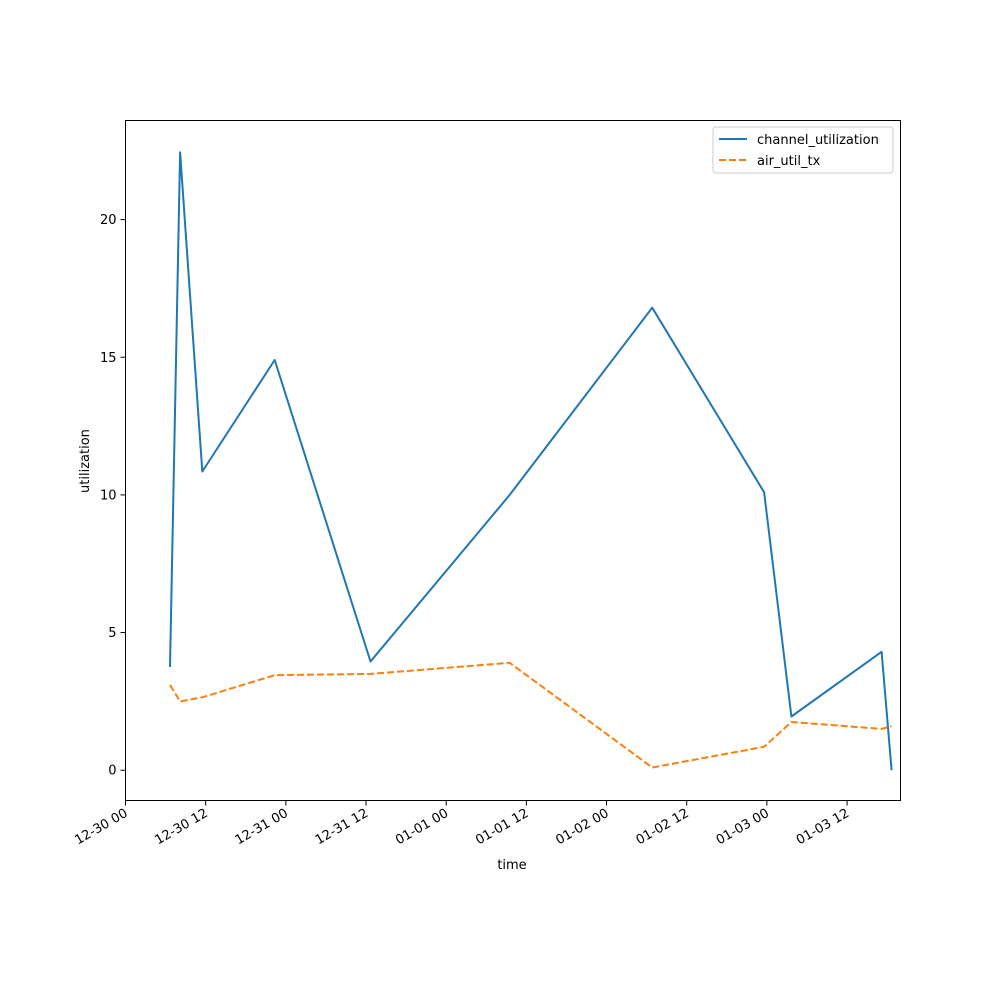  I want to click on y-tick-label: 0, so click(112, 771).